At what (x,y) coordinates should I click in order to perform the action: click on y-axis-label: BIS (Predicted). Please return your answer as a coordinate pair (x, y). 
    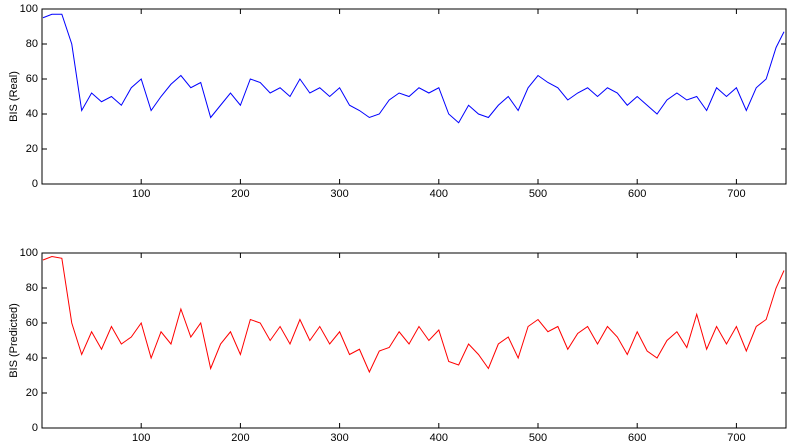
    Looking at the image, I should click on (14, 340).